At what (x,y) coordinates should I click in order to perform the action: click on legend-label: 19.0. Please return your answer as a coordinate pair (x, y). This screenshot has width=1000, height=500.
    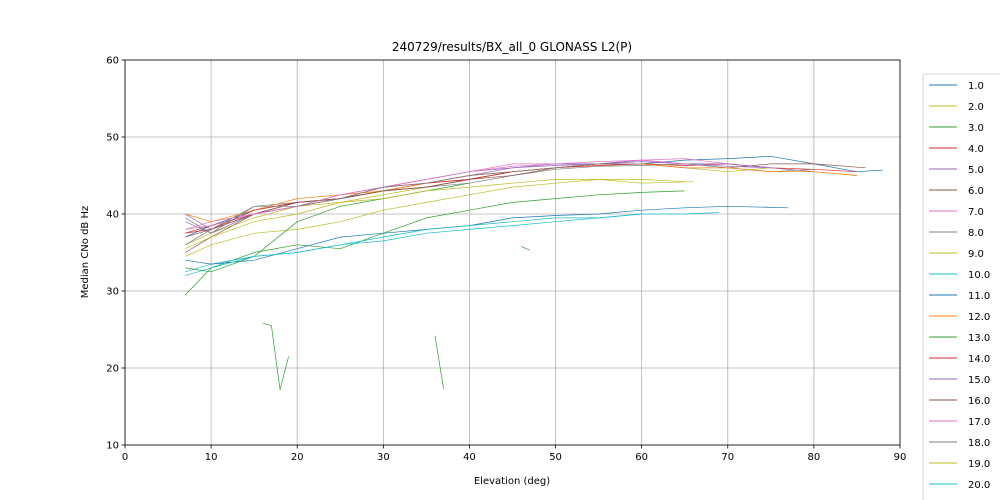
    Looking at the image, I should click on (979, 464).